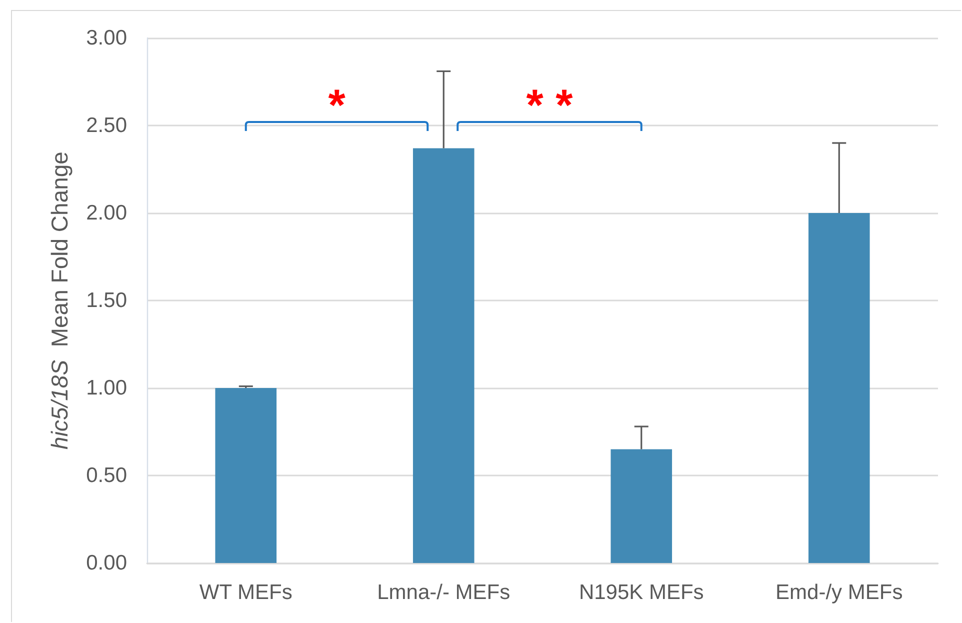 The image size is (962, 623). What do you see at coordinates (106, 475) in the screenshot?
I see `y-tick-label: 0.50` at bounding box center [106, 475].